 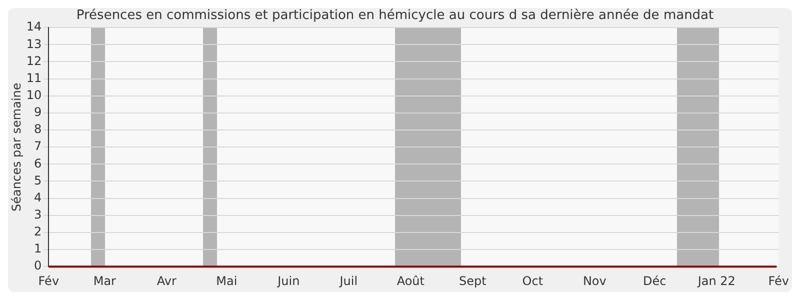 What do you see at coordinates (38, 249) in the screenshot?
I see `y-tick-label: 1` at bounding box center [38, 249].